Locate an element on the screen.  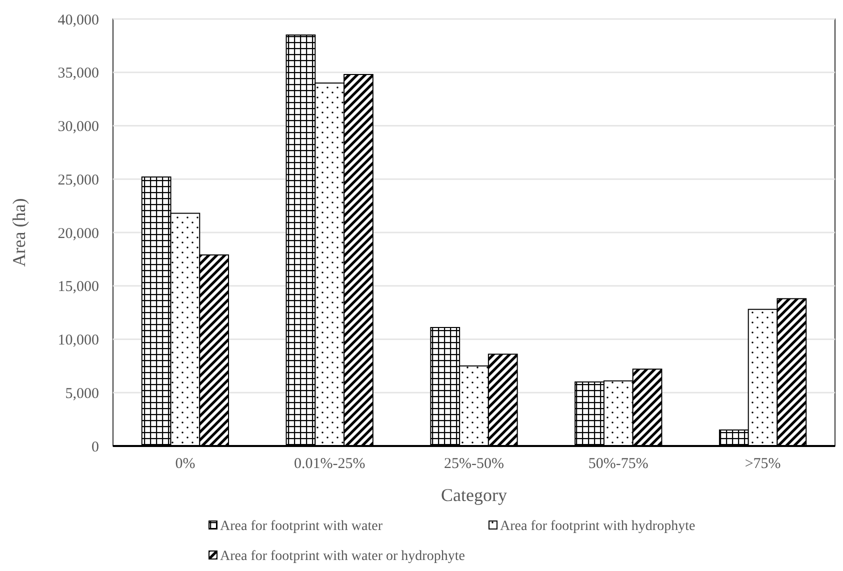
x-tick-label: 0% is located at coordinates (185, 464).